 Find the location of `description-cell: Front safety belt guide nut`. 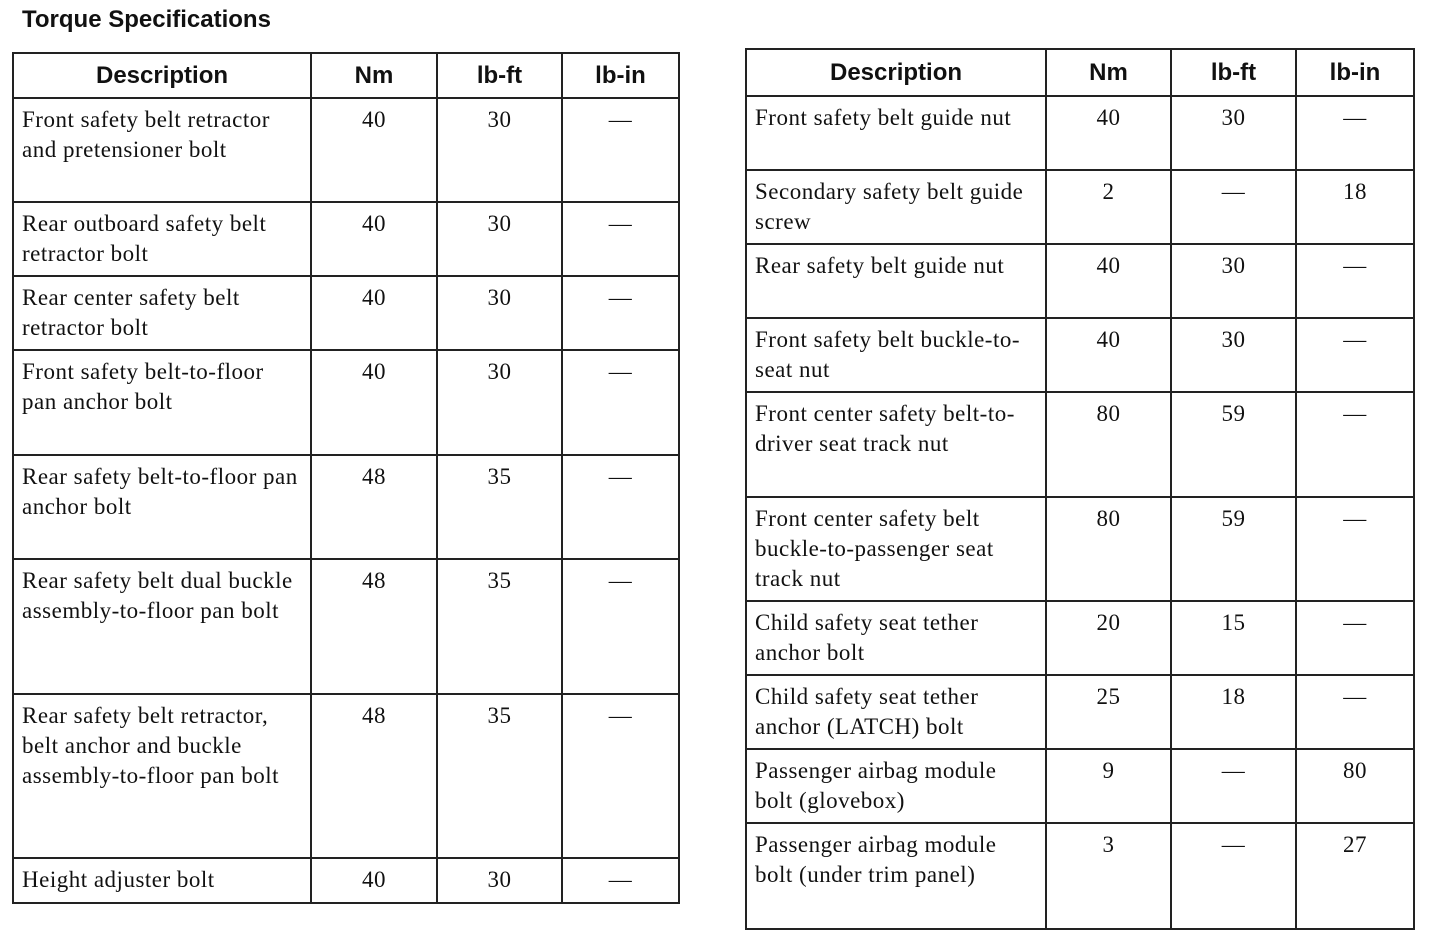

description-cell: Front safety belt guide nut is located at coordinates (896, 133).